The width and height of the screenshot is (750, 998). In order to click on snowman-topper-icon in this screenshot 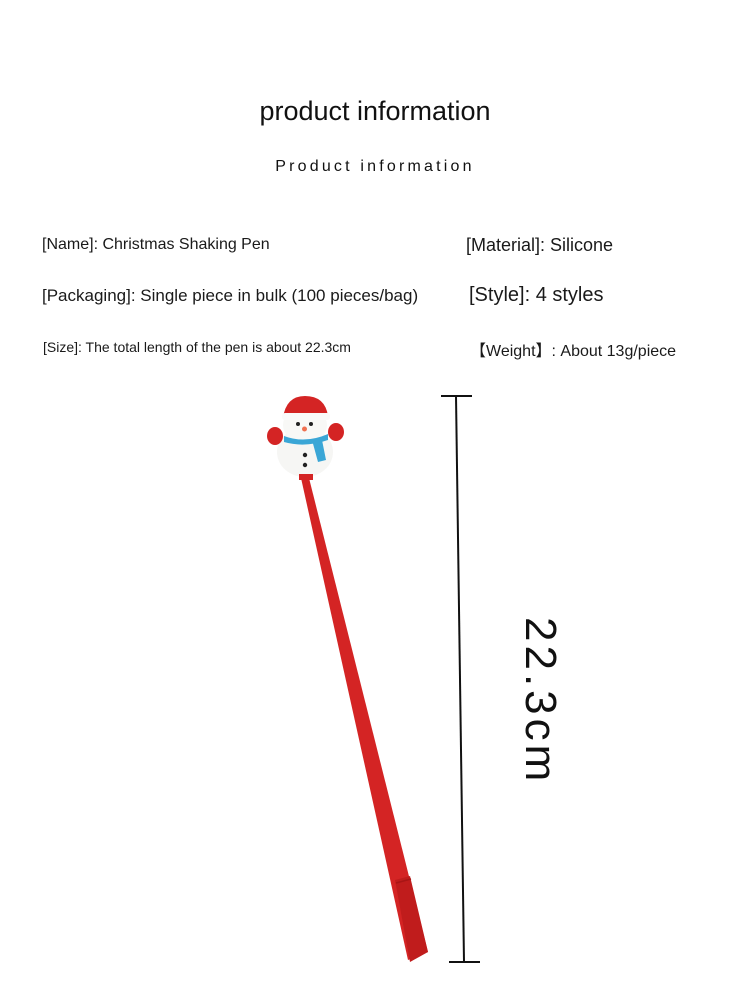, I will do `click(305, 438)`.